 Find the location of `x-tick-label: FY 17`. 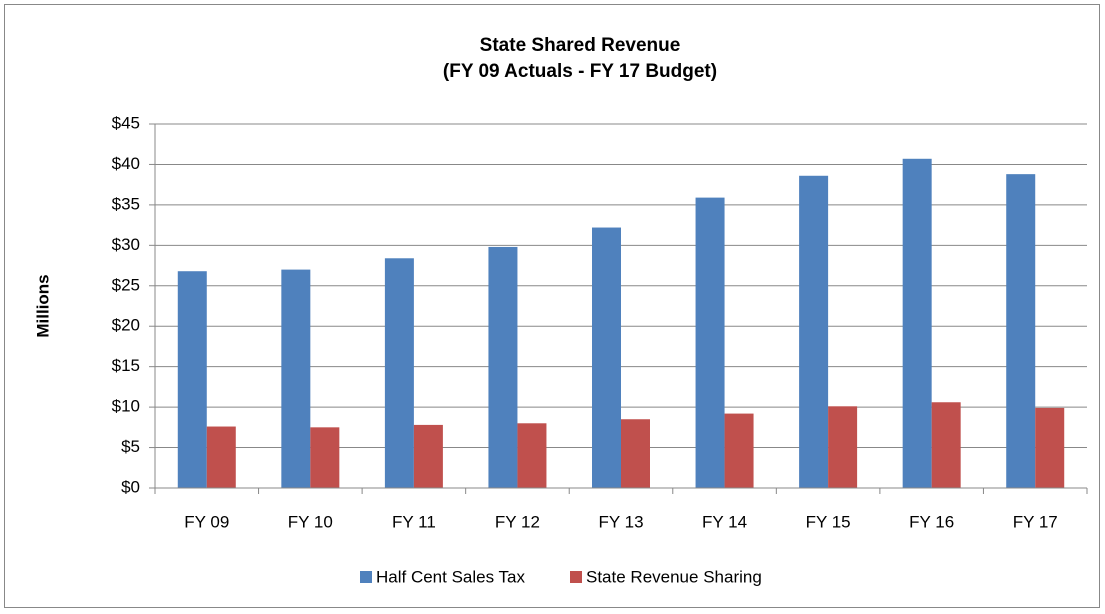

x-tick-label: FY 17 is located at coordinates (1035, 521).